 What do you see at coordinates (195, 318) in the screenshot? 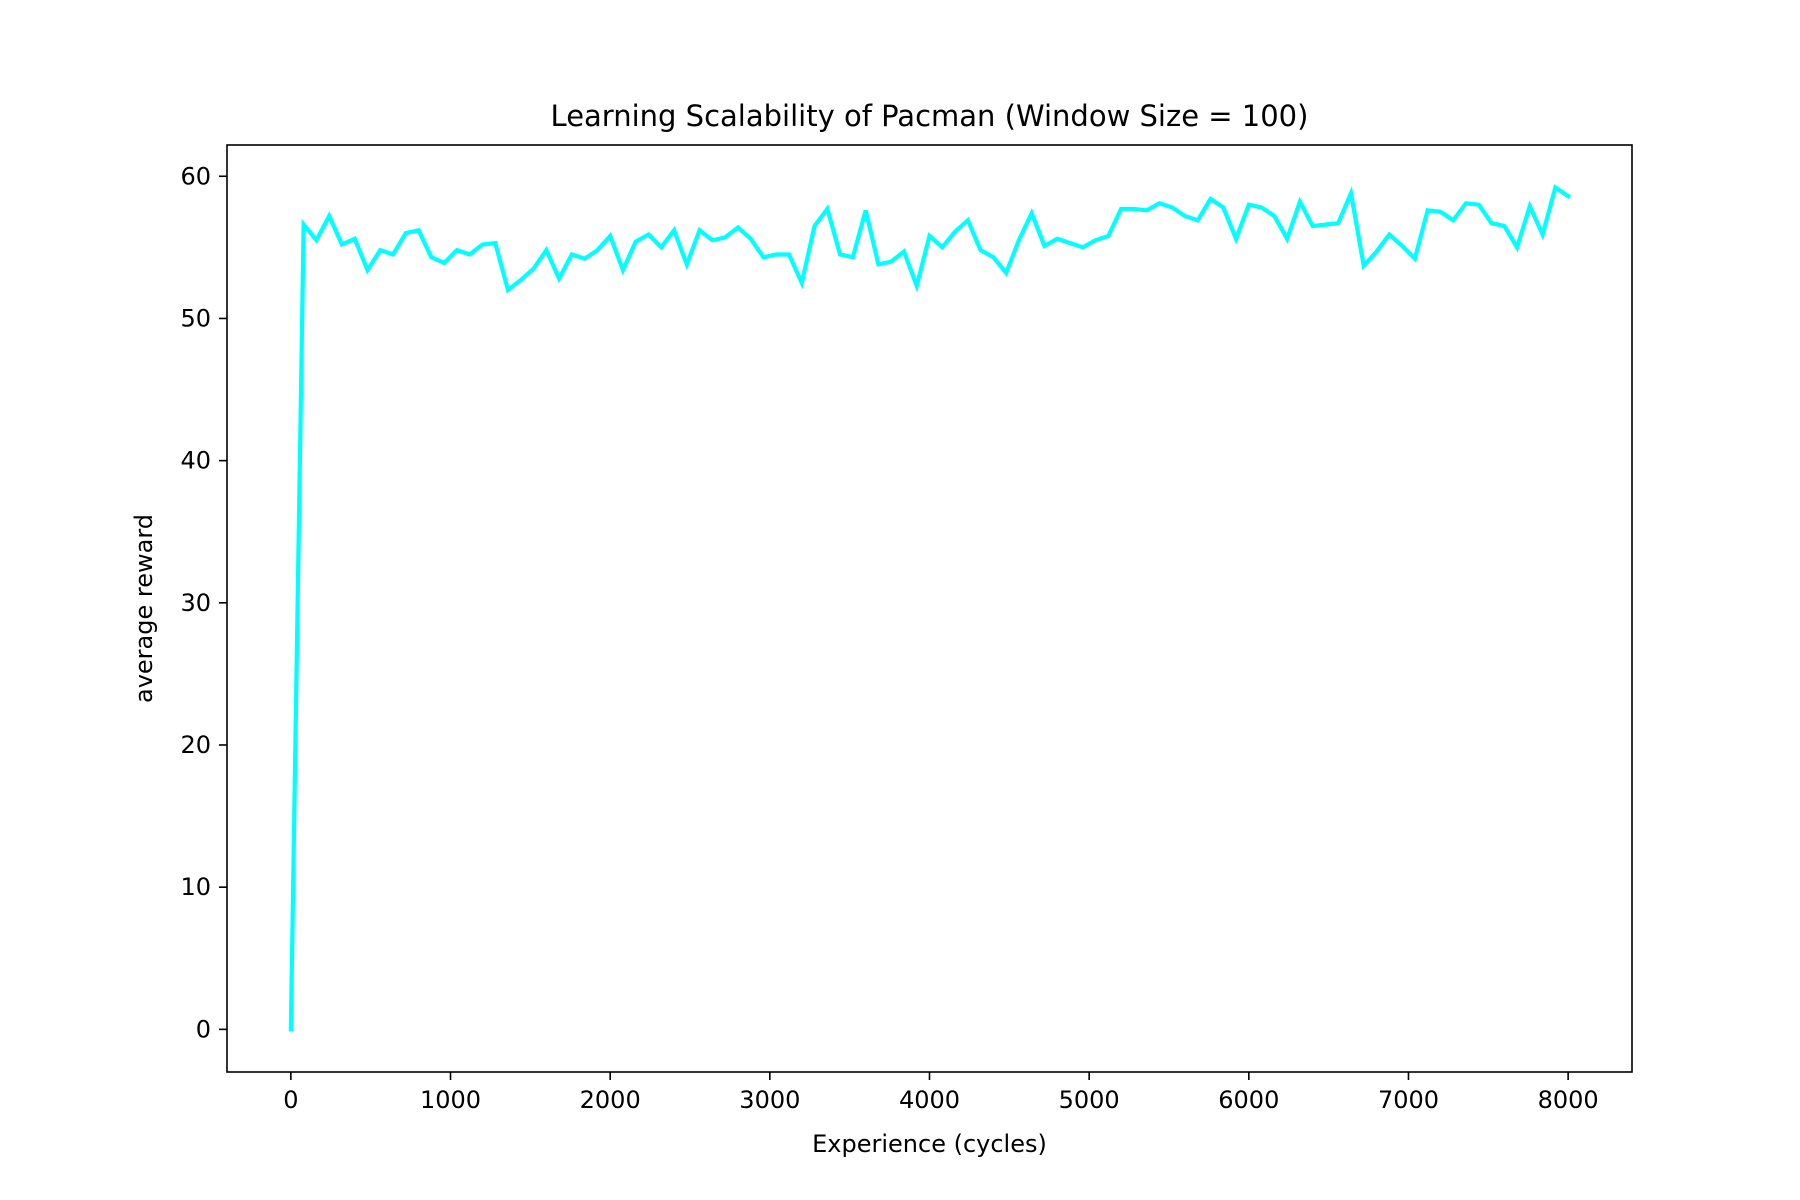
I see `y-tick-label: 50` at bounding box center [195, 318].